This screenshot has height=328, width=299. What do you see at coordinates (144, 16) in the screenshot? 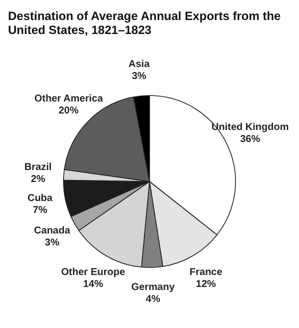
I see `text: Destination of Average Annual Exports from the` at bounding box center [144, 16].